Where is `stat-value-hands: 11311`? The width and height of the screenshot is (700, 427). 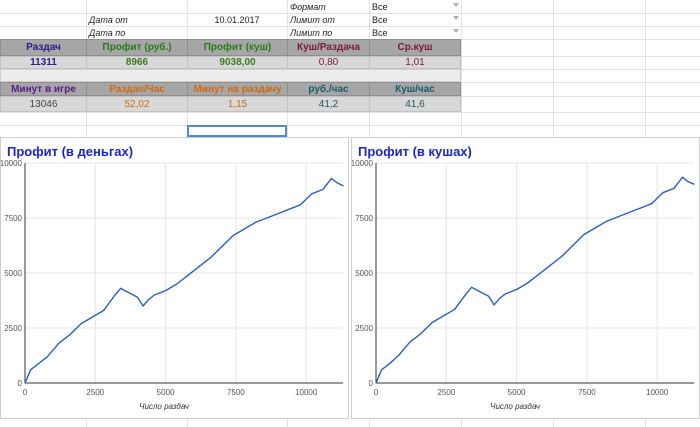 stat-value-hands: 11311 is located at coordinates (43, 62).